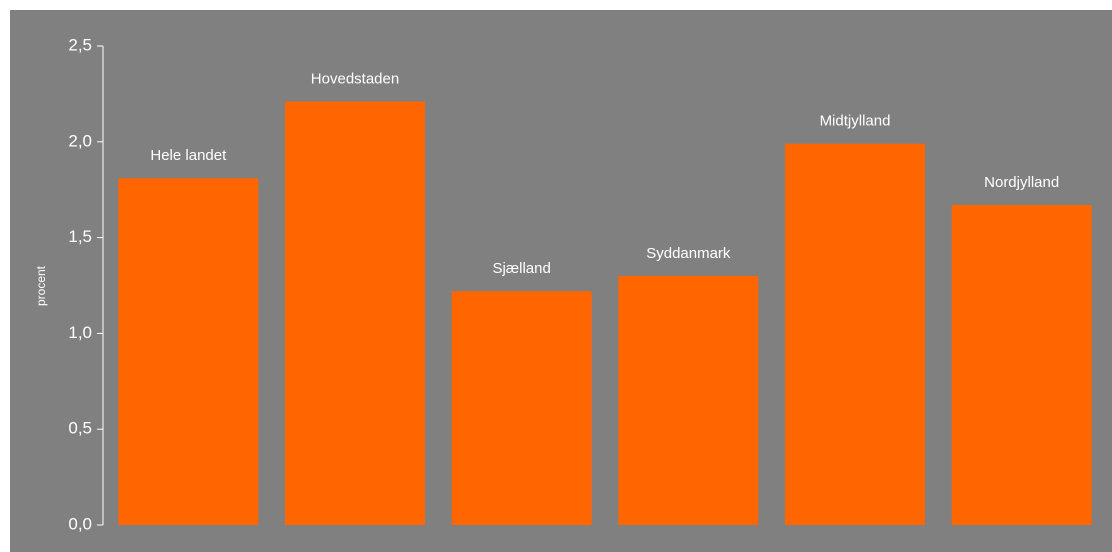  I want to click on y-tick-label: 0,0, so click(80, 523).